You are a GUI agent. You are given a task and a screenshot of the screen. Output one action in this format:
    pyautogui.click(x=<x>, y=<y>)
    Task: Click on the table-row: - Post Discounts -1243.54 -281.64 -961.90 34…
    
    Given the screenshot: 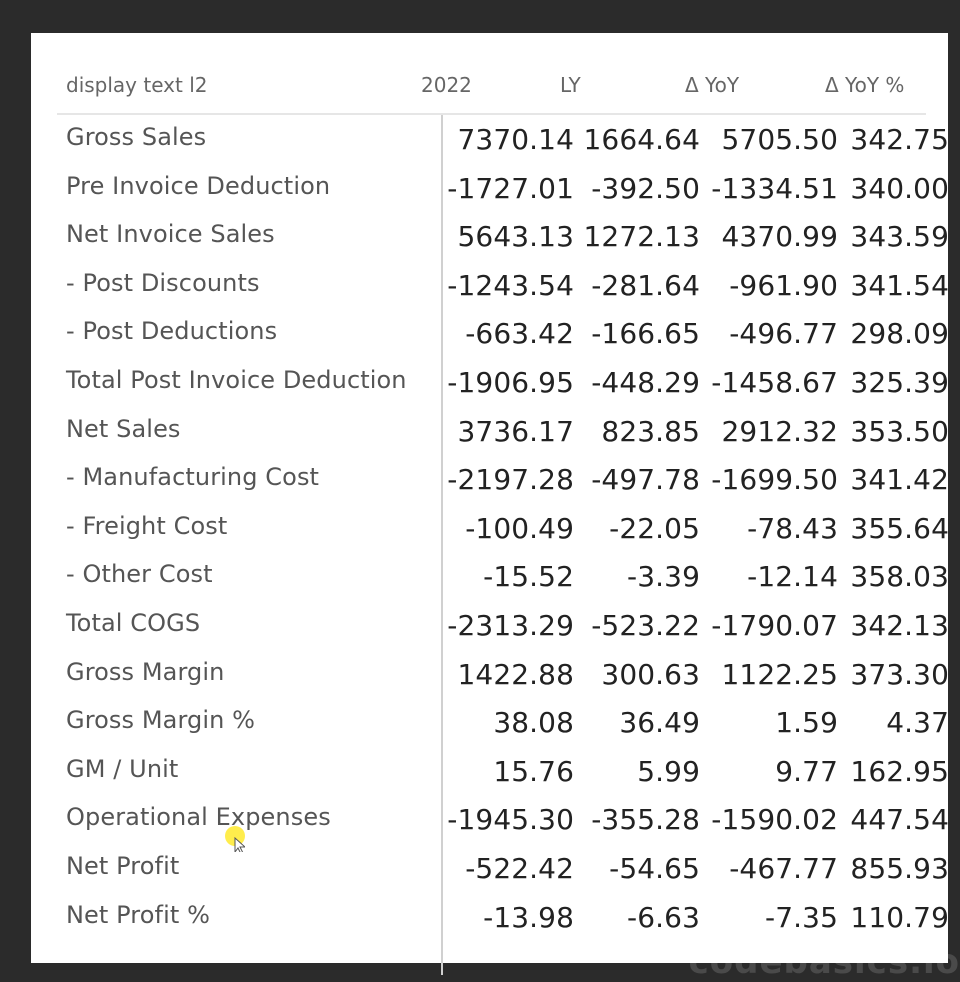 What is the action you would take?
    pyautogui.click(x=503, y=285)
    